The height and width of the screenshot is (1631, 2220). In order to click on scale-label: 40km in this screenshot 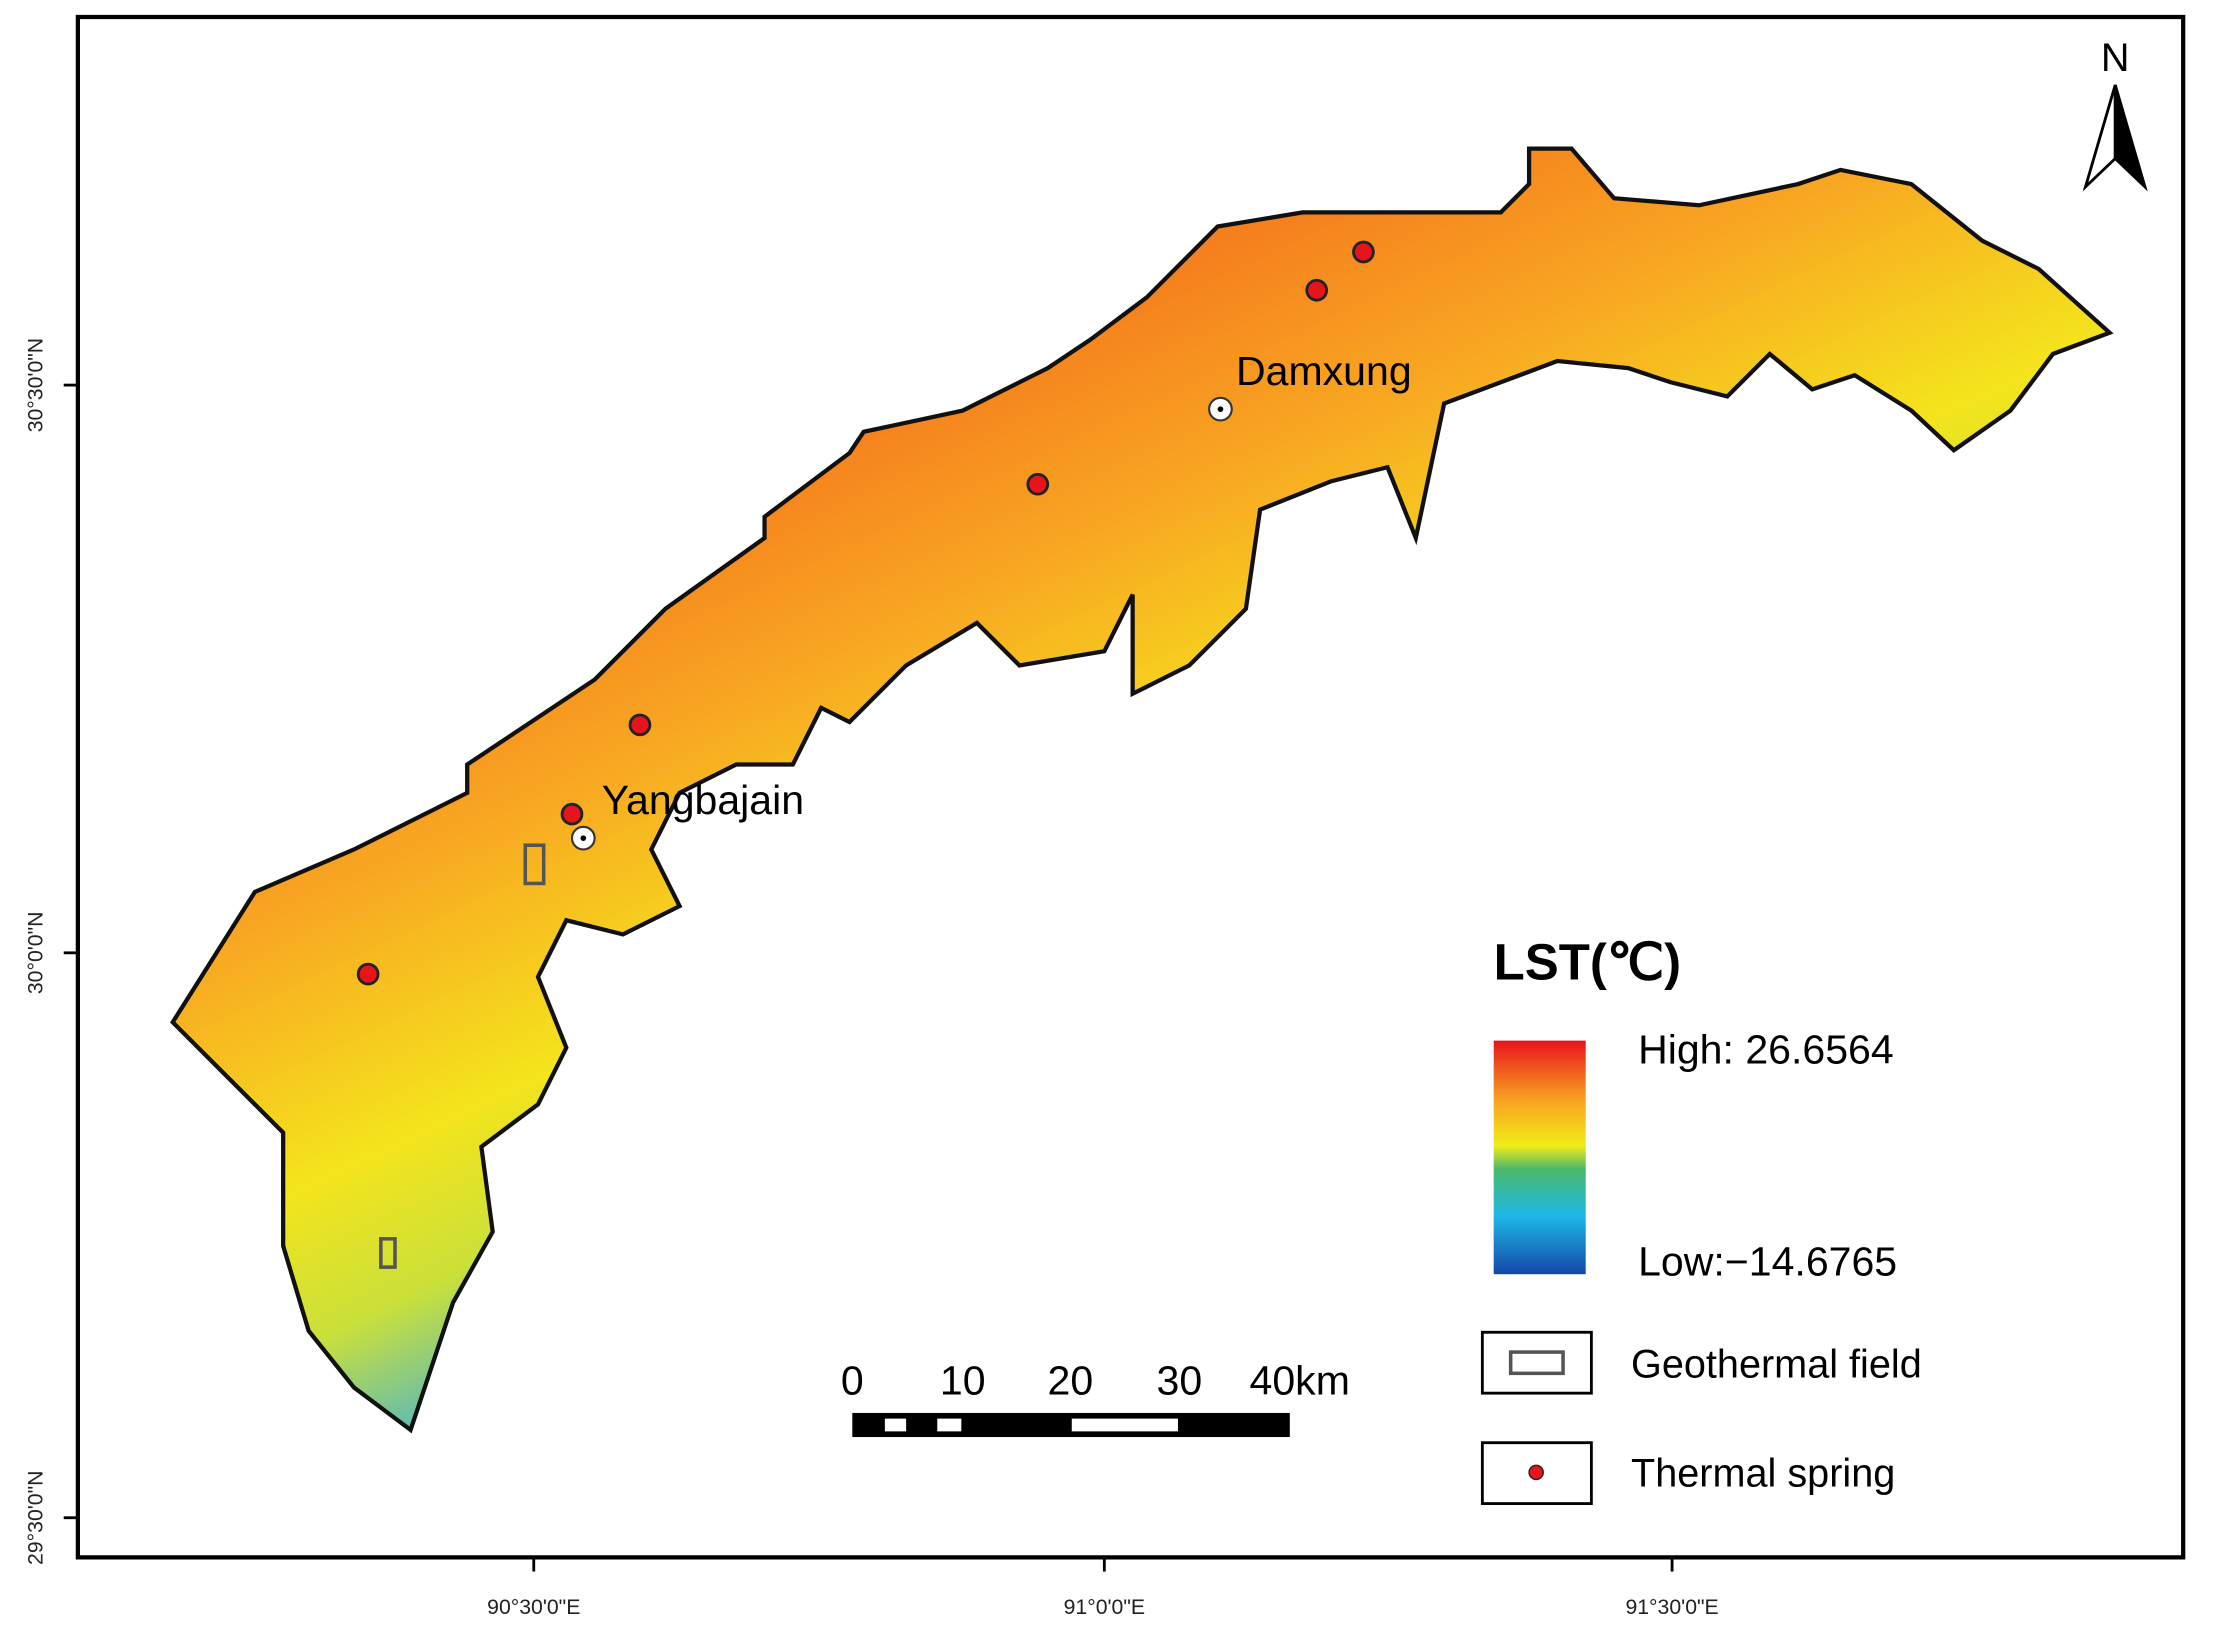, I will do `click(1300, 1381)`.